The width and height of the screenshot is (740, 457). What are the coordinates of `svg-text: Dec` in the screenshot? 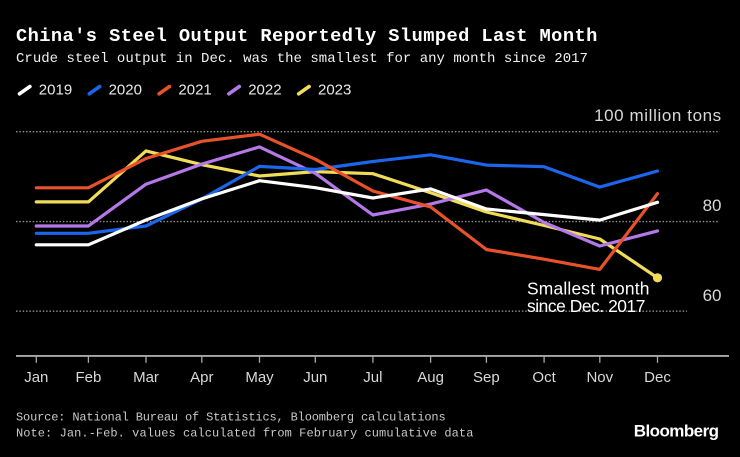 It's located at (657, 377).